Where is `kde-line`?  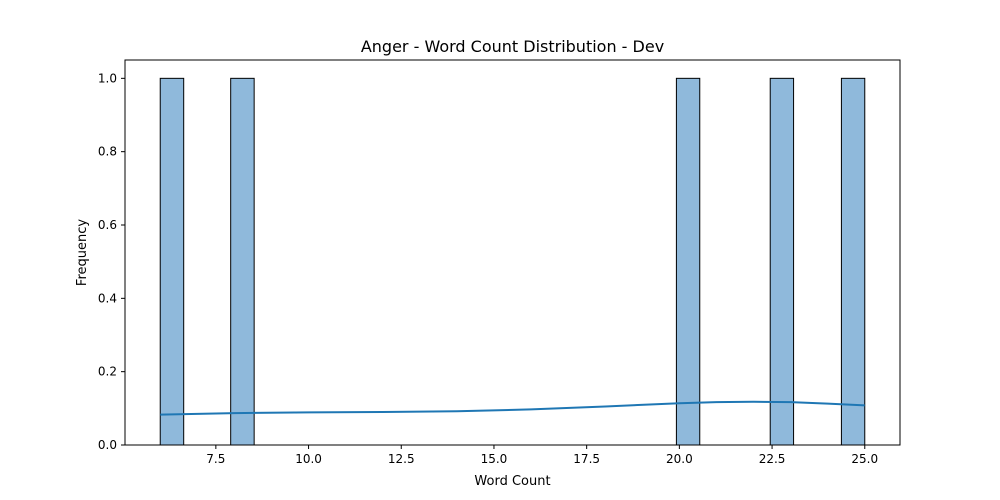
kde-line is located at coordinates (512, 408).